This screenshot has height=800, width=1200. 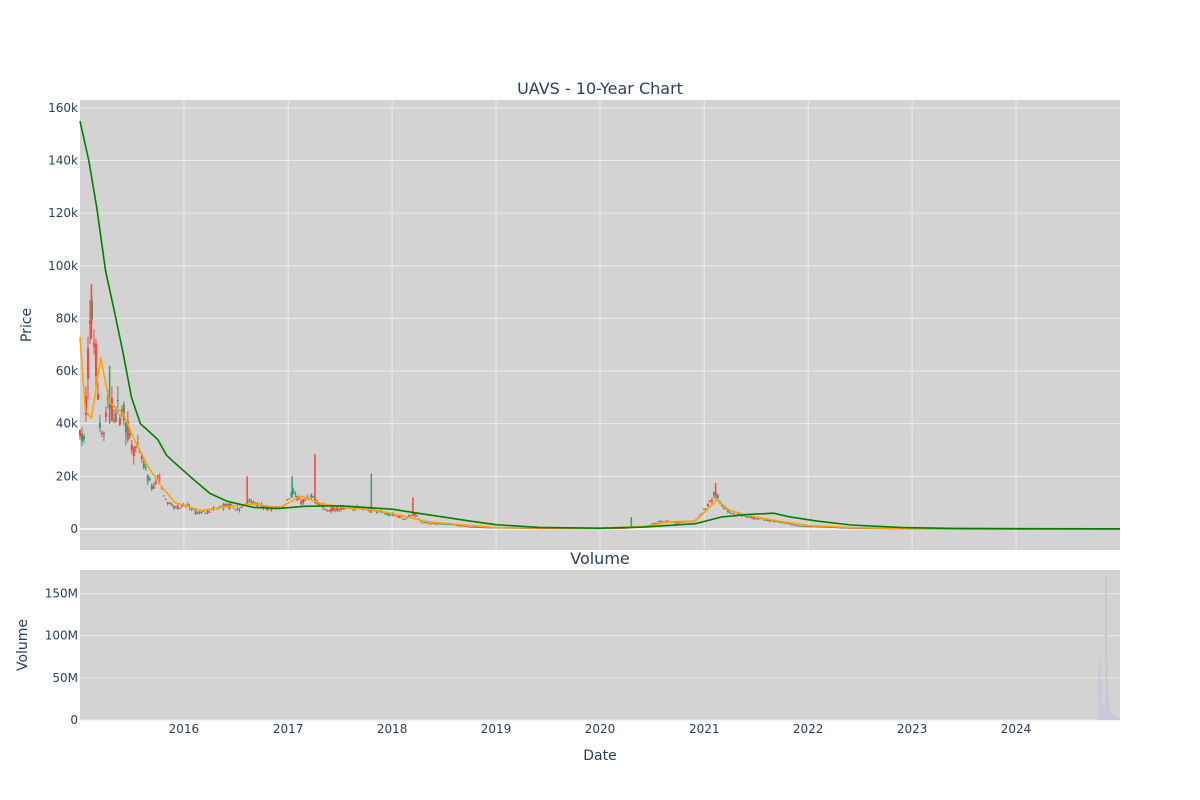 What do you see at coordinates (63, 213) in the screenshot?
I see `price-y-tick-label: 120k` at bounding box center [63, 213].